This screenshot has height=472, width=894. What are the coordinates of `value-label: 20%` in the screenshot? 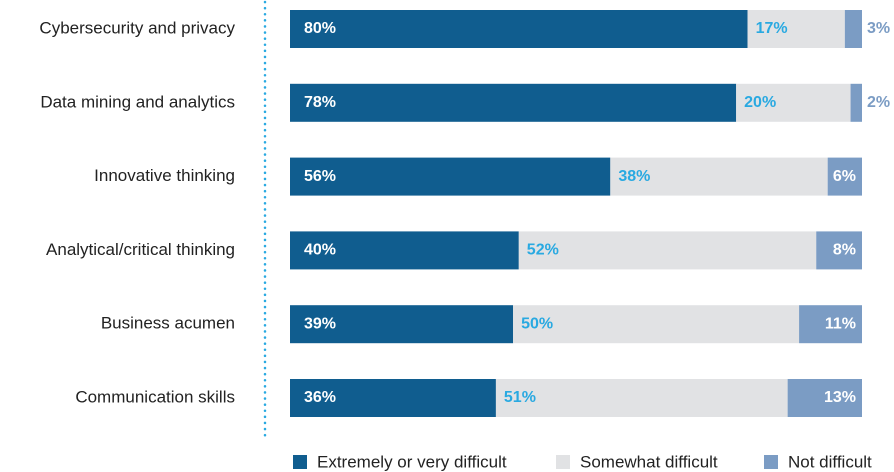 It's located at (760, 102).